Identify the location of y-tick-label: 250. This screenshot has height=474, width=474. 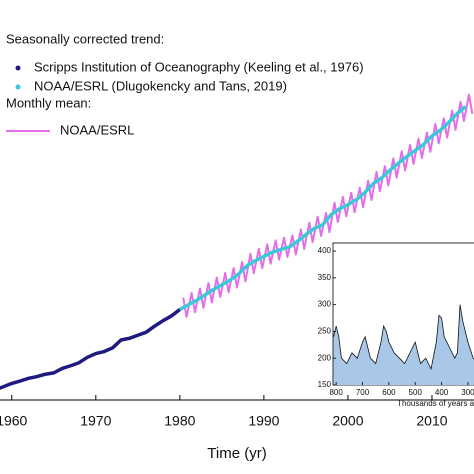
(325, 331).